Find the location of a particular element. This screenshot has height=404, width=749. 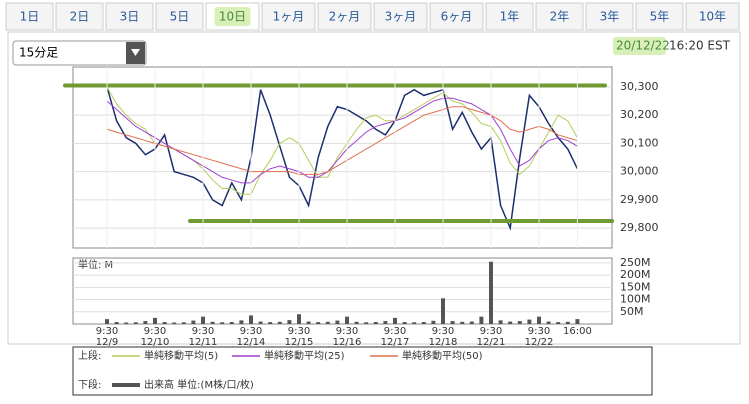

moving-average-line is located at coordinates (342, 140).